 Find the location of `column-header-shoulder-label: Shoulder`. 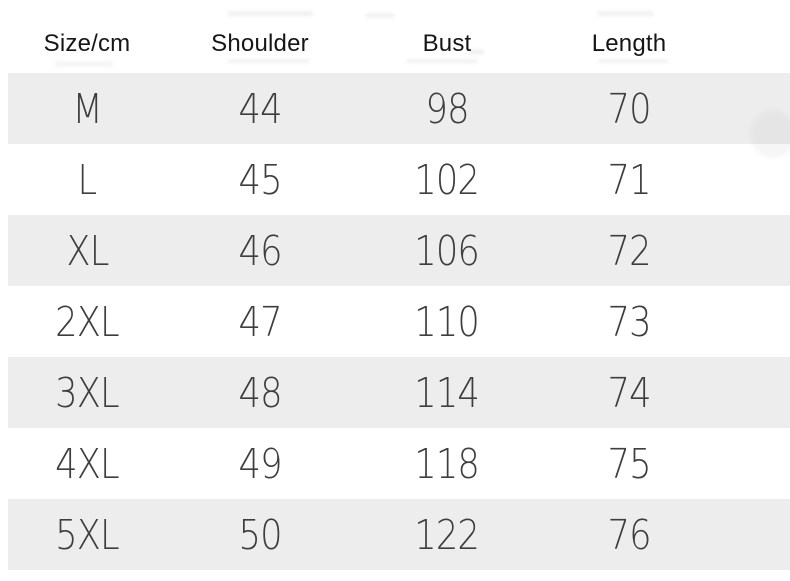

column-header-shoulder-label: Shoulder is located at coordinates (260, 43).